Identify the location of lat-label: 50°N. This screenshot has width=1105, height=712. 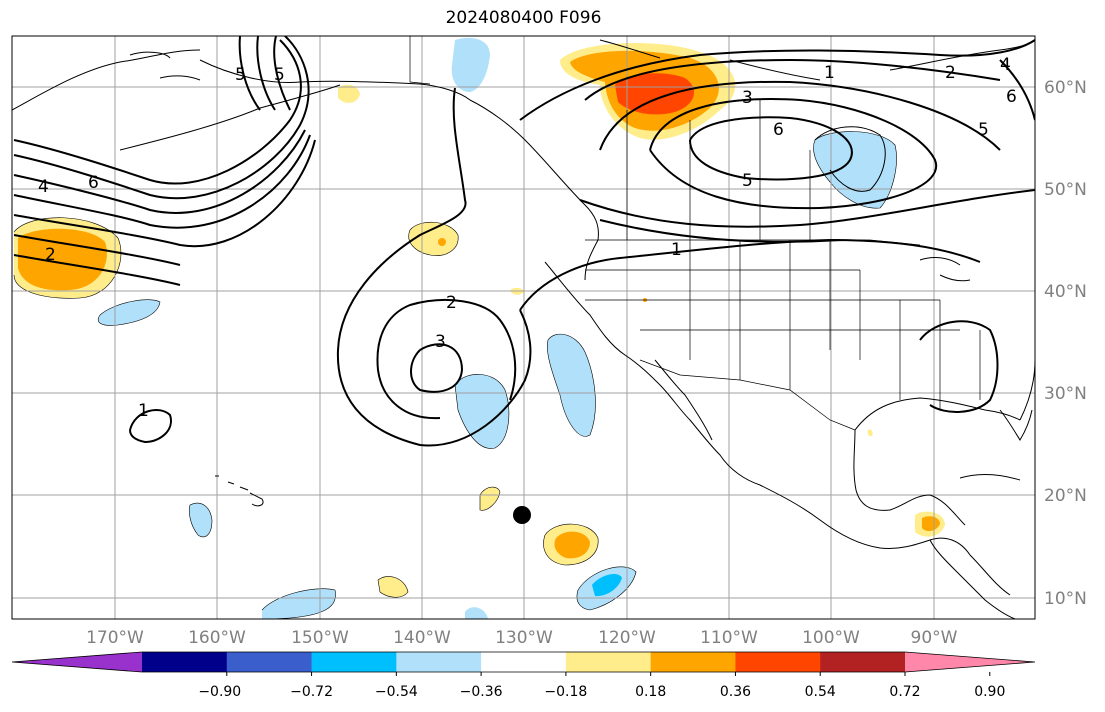
(1065, 190).